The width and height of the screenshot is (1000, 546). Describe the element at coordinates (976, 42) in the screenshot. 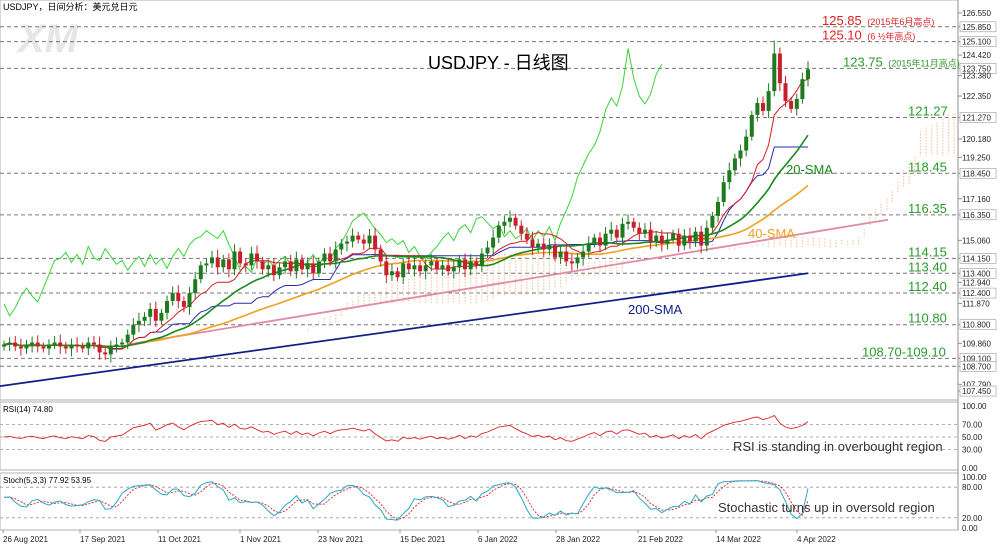

I see `y-tick-label: 125.100` at that location.